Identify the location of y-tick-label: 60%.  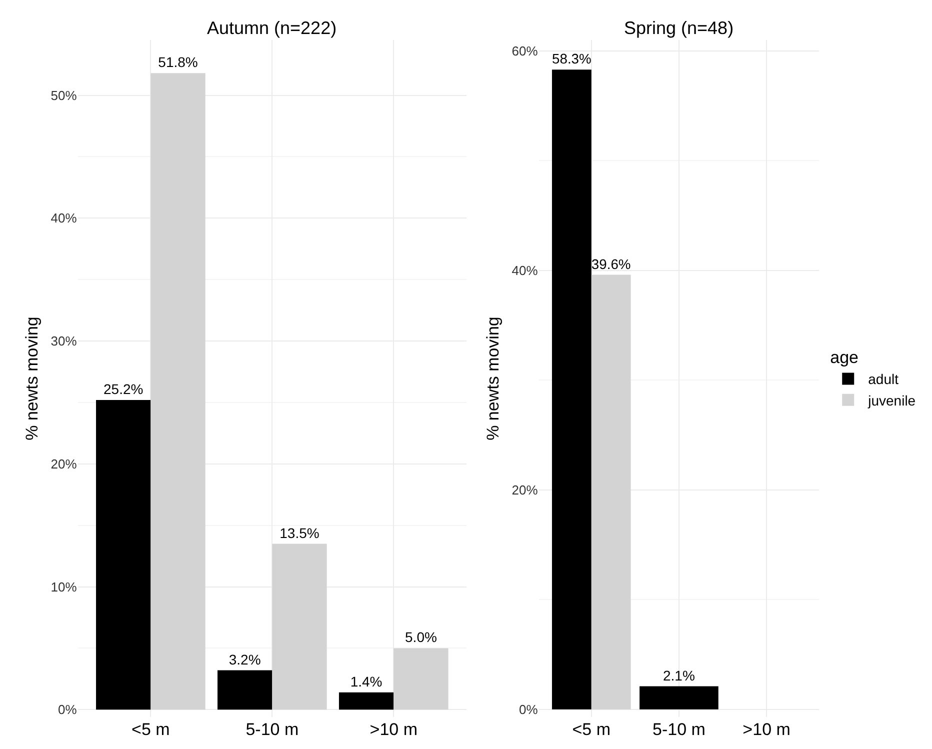
(525, 51).